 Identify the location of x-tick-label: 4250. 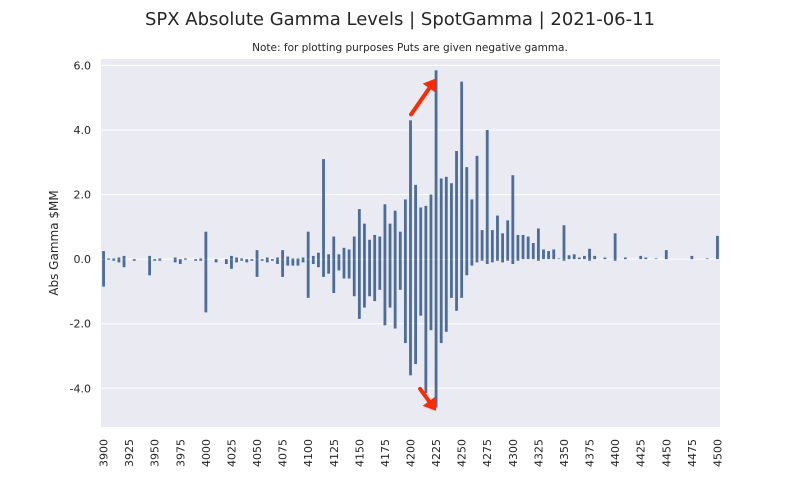
(462, 453).